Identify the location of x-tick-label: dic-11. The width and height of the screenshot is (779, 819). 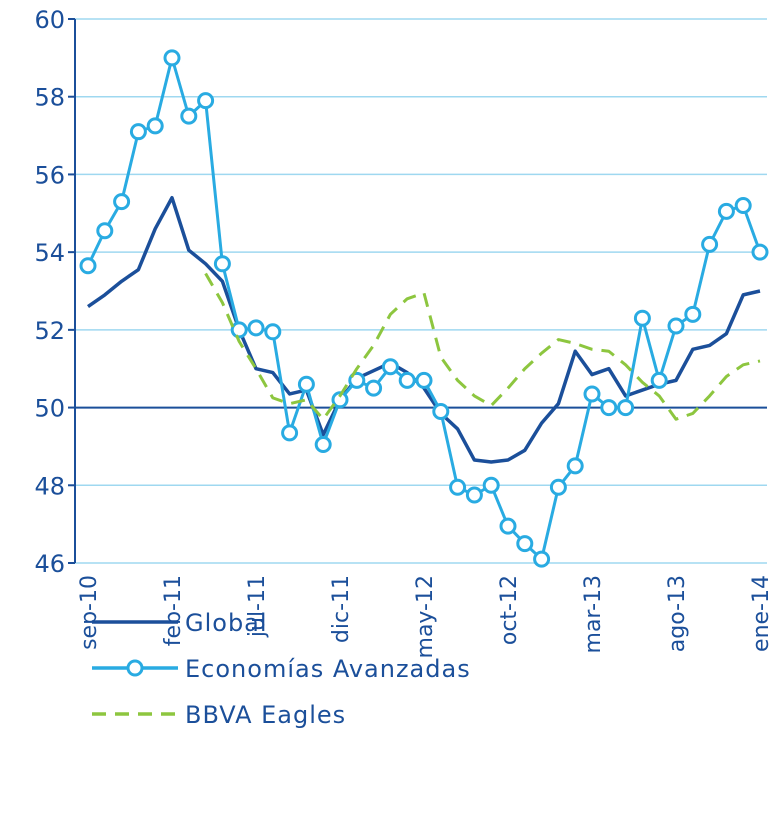
(341, 609).